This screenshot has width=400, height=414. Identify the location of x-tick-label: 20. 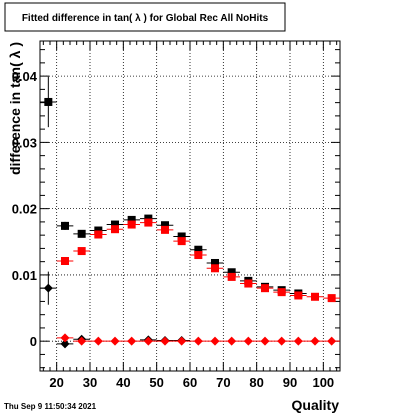
(56, 382).